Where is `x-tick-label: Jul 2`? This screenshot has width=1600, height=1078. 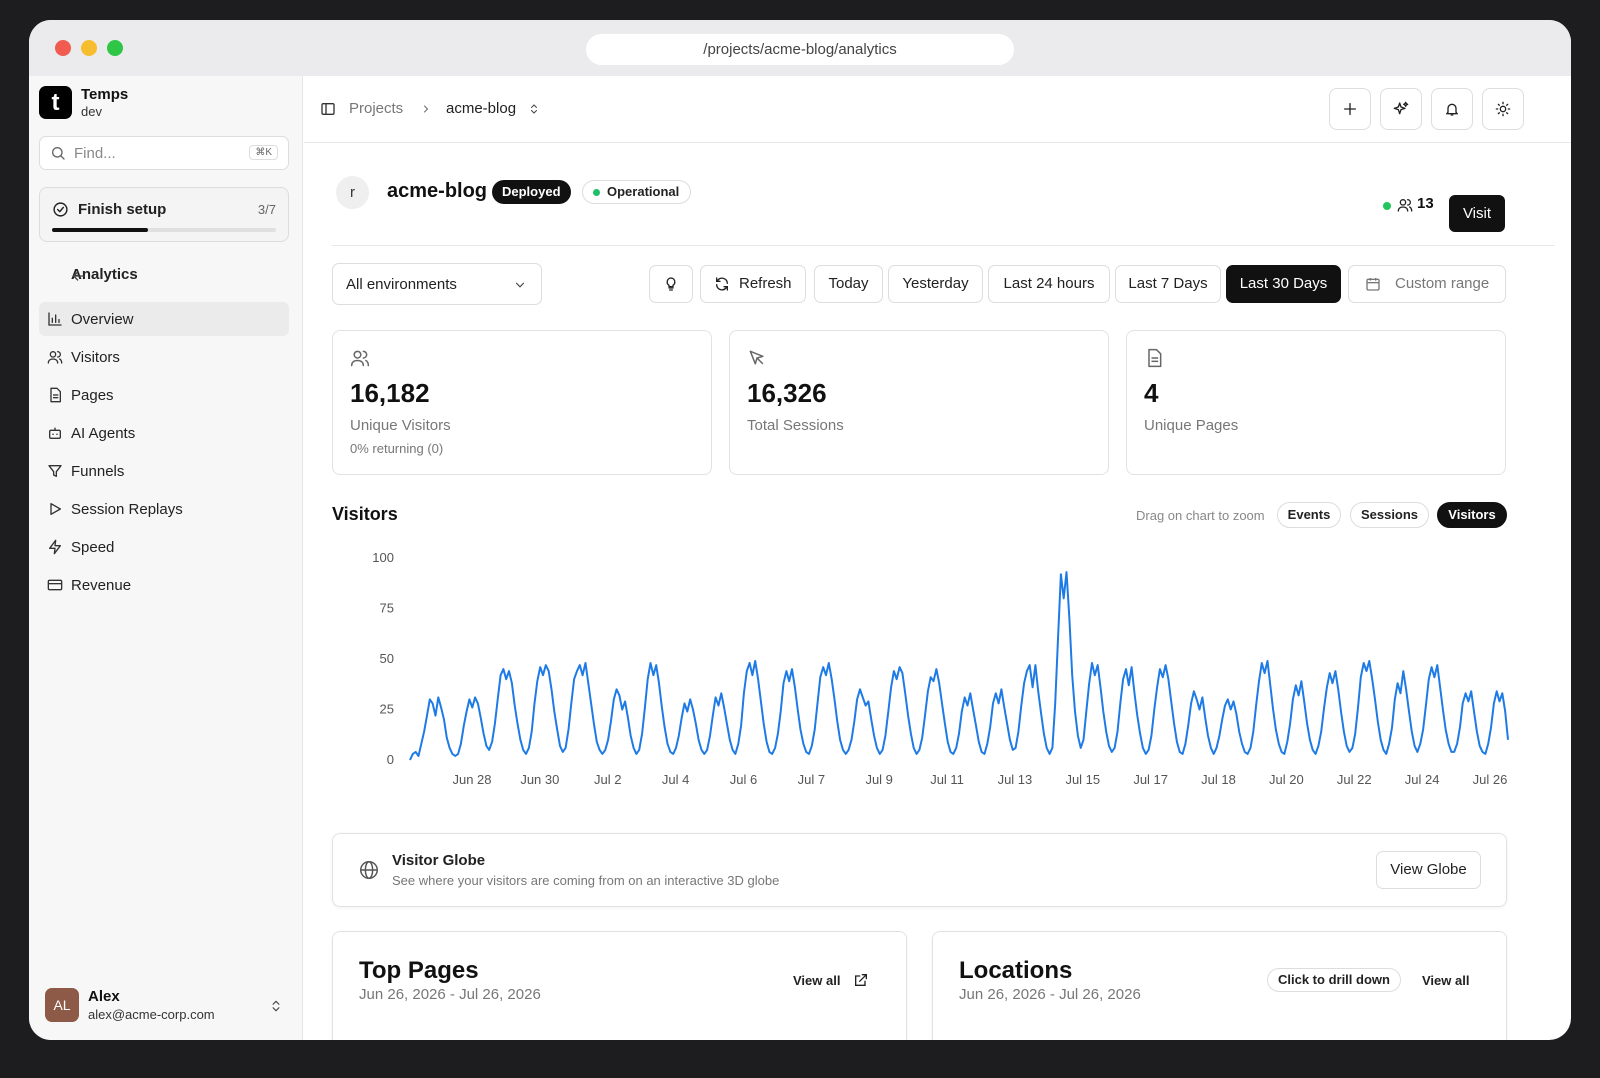 x-tick-label: Jul 2 is located at coordinates (607, 779).